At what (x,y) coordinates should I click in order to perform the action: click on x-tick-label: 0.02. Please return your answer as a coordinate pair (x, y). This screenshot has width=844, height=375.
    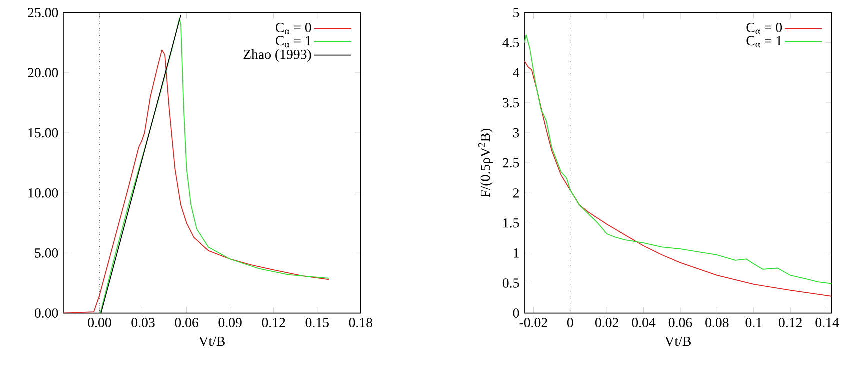
    Looking at the image, I should click on (607, 323).